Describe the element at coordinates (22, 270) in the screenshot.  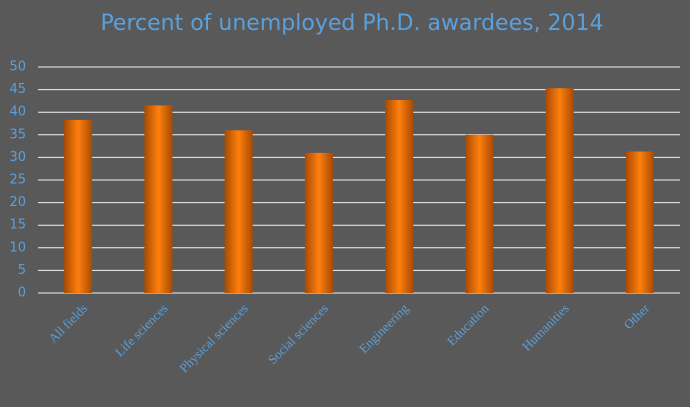
I see `y-tick-label: 5` at that location.